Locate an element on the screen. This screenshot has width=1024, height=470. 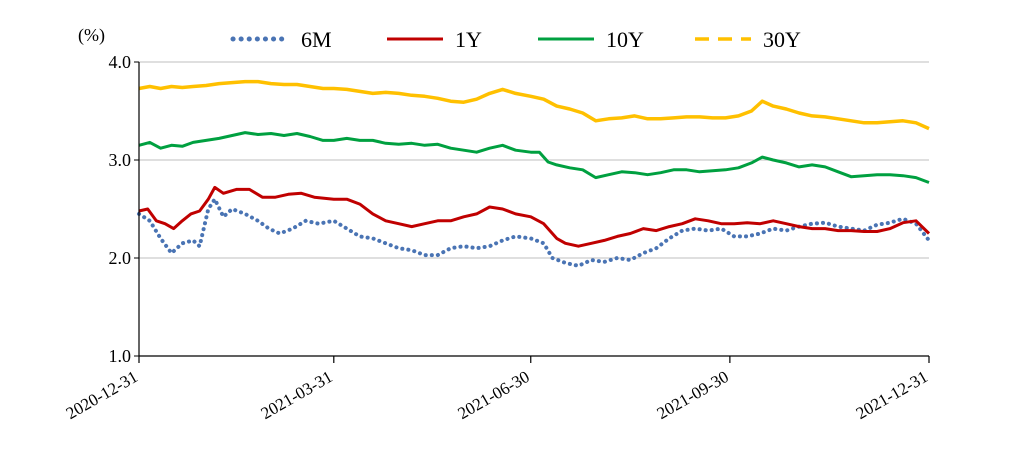
x-tick-label: 2021-06-30 is located at coordinates (494, 395).